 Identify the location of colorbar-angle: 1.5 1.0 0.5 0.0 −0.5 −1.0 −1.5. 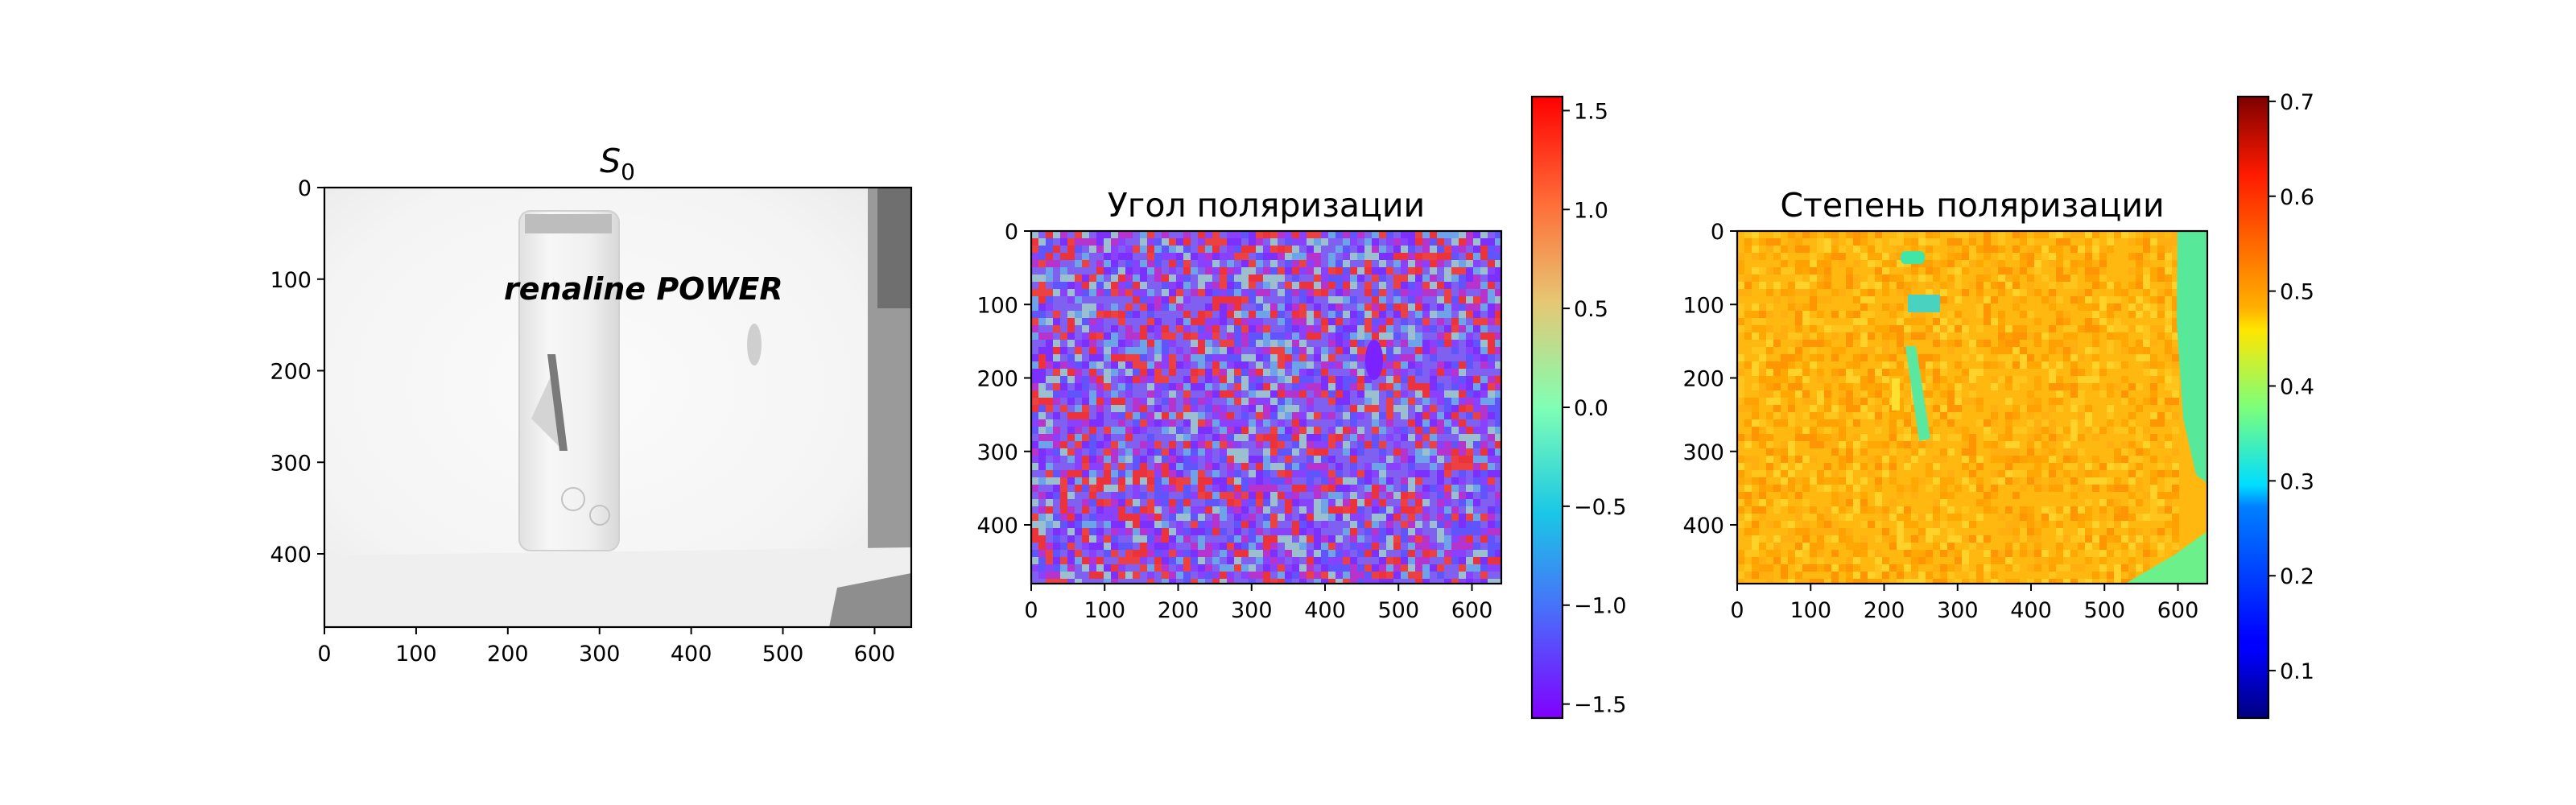
(1578, 407).